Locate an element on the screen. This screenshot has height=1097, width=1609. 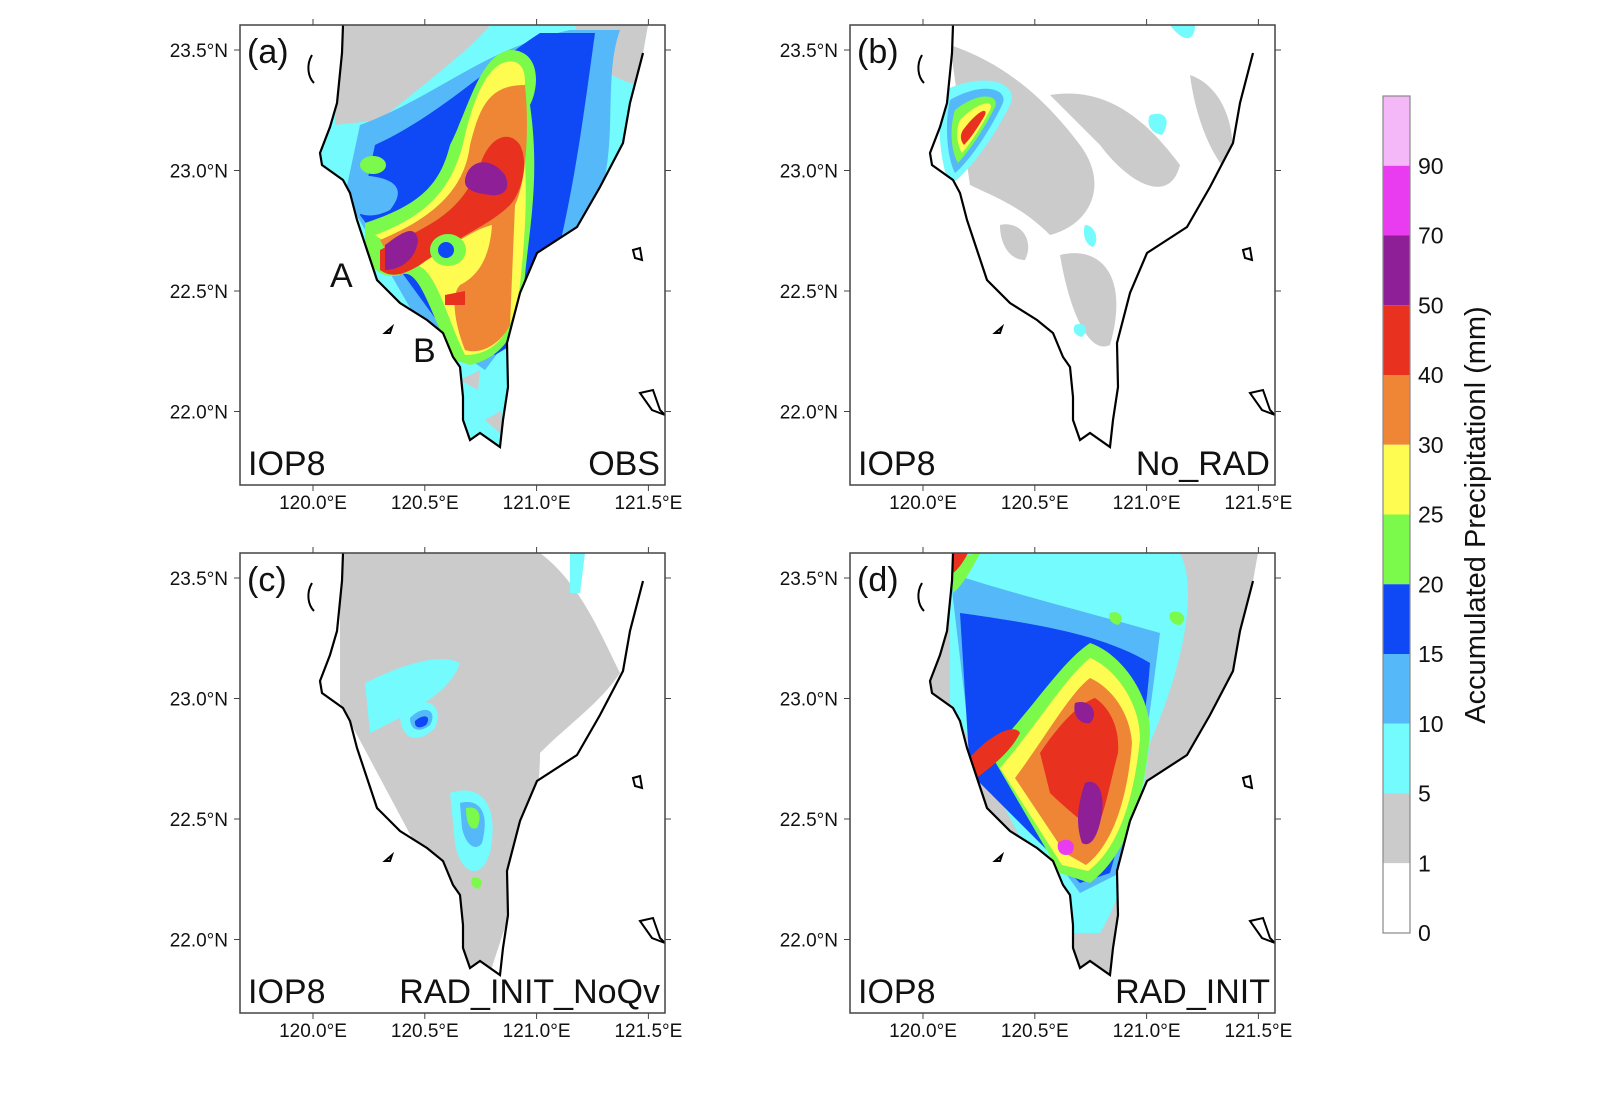
colorbar-tick-label: 40 is located at coordinates (1431, 375).